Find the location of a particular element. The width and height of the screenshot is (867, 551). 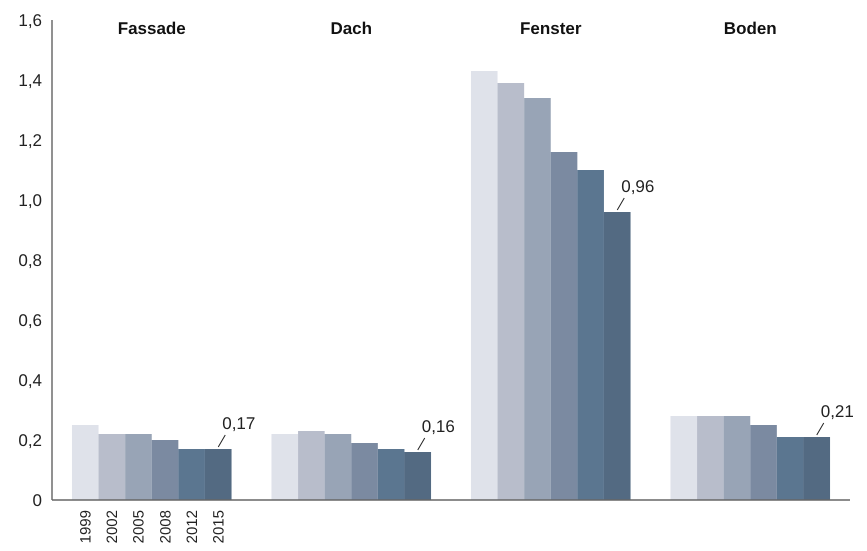

text: 2015 is located at coordinates (219, 527).